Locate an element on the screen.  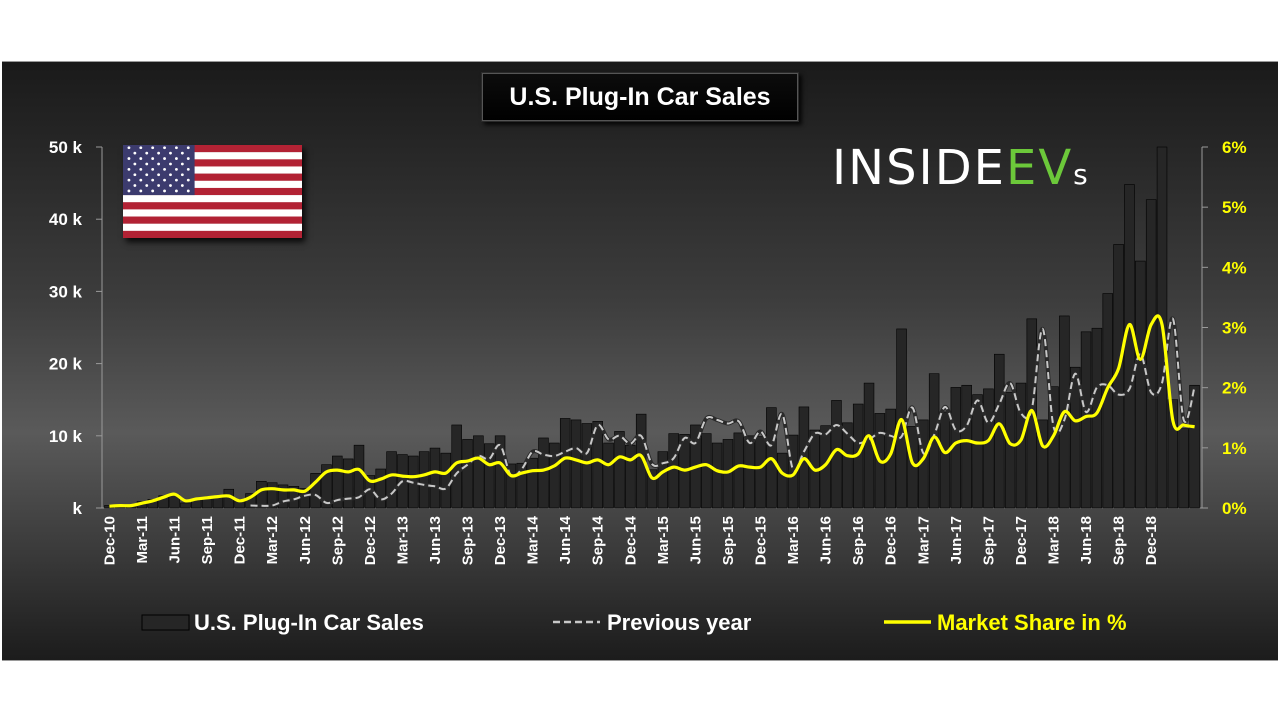
right-tick-label: 1% is located at coordinates (1234, 448).